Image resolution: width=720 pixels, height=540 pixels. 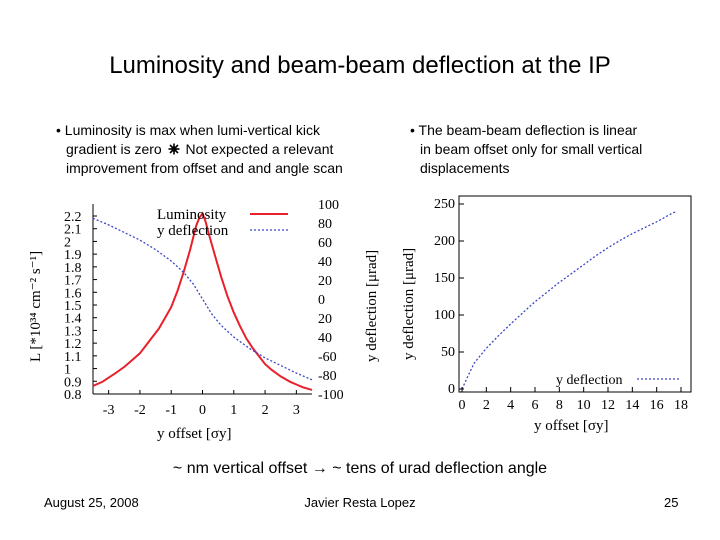 I want to click on left-x-tick-label: 1, so click(x=233, y=410).